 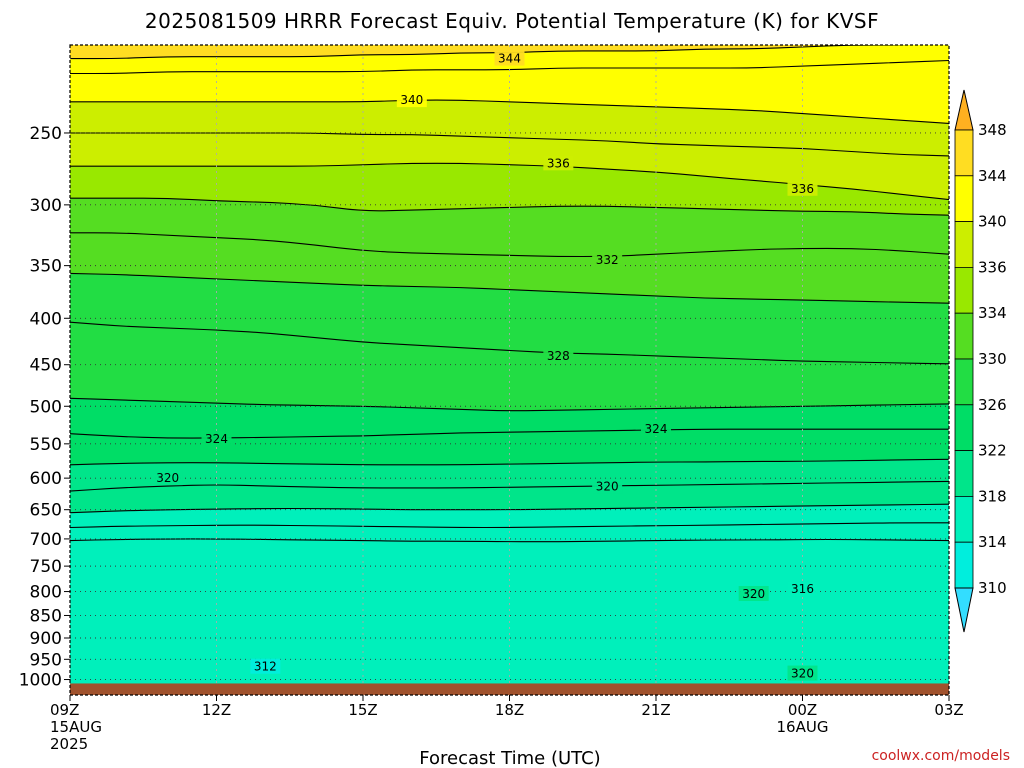 I want to click on y-tick-label: 1000, so click(x=40, y=681).